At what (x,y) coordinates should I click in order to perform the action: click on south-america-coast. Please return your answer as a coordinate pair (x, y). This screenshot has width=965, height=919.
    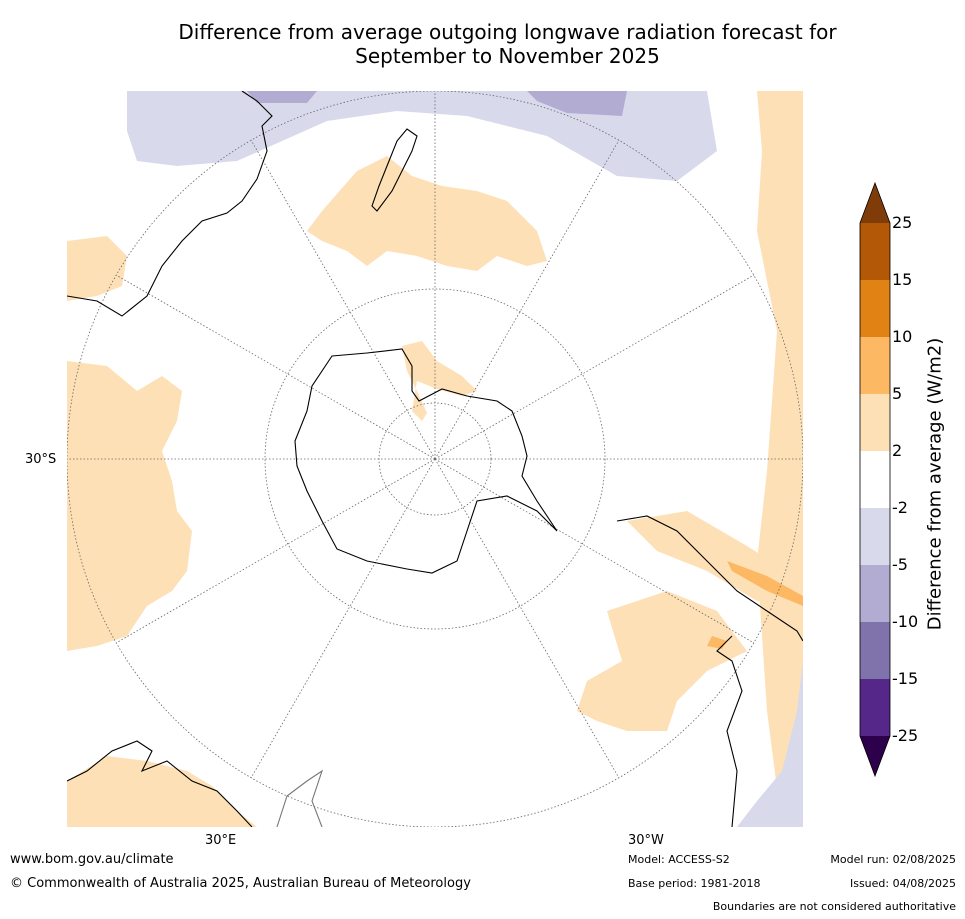
    Looking at the image, I should click on (709, 578).